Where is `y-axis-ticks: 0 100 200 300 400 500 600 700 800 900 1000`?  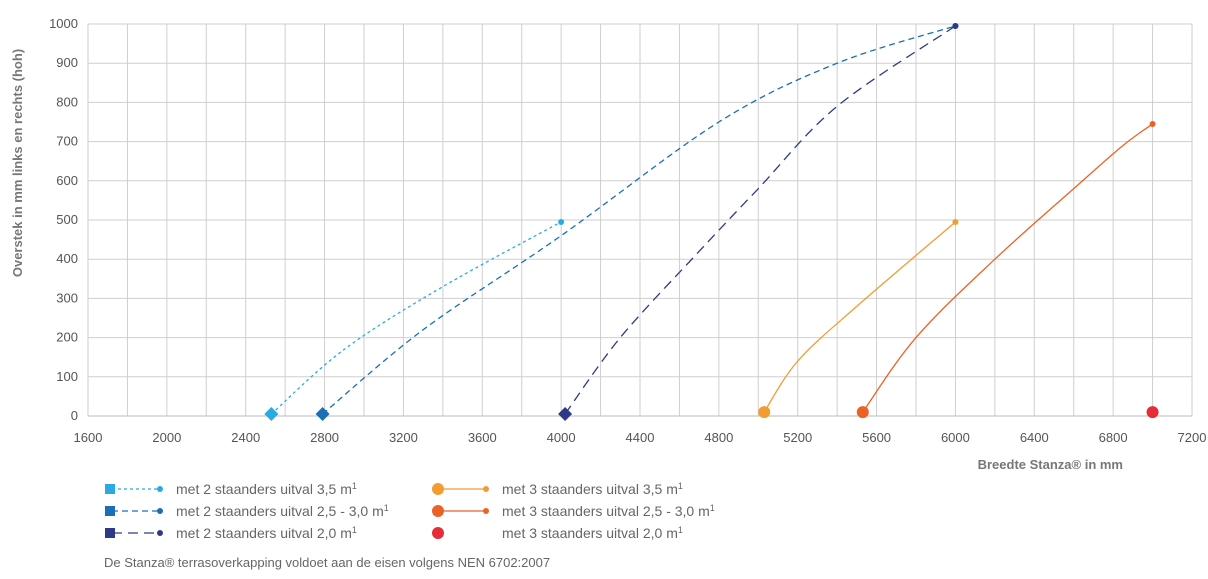
y-axis-ticks: 0 100 200 300 400 500 600 700 800 900 1000 is located at coordinates (63, 219).